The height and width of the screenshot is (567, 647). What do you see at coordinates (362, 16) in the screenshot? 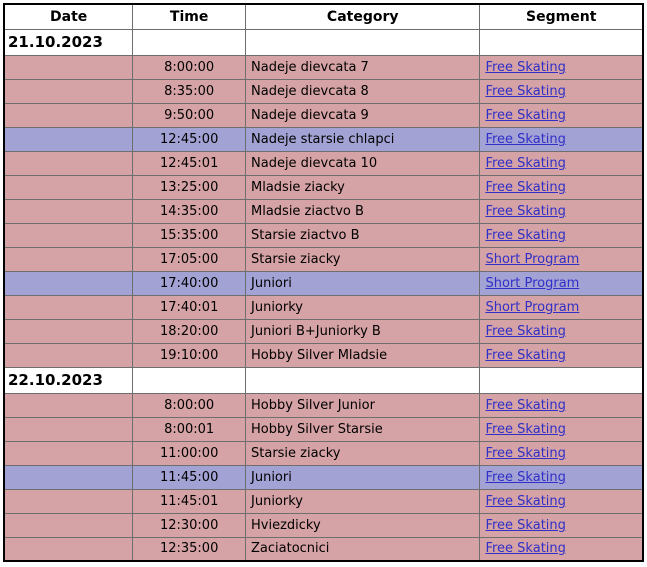
I see `column-header-category: Category` at bounding box center [362, 16].